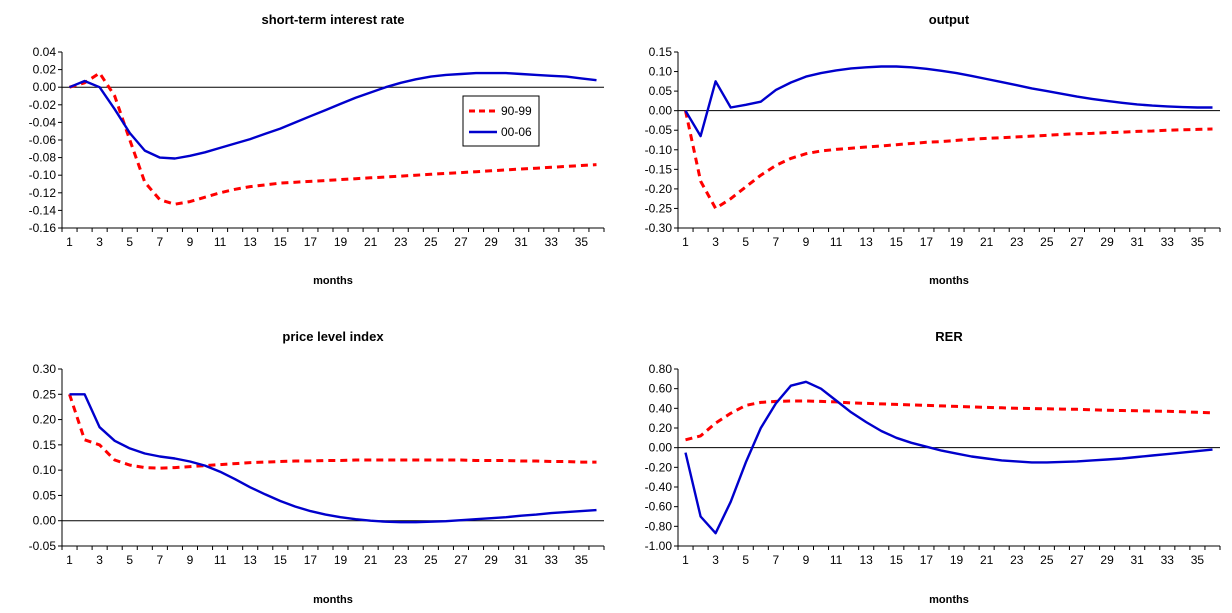 The height and width of the screenshot is (613, 1232). What do you see at coordinates (516, 111) in the screenshot?
I see `legend-label: 90-99` at bounding box center [516, 111].